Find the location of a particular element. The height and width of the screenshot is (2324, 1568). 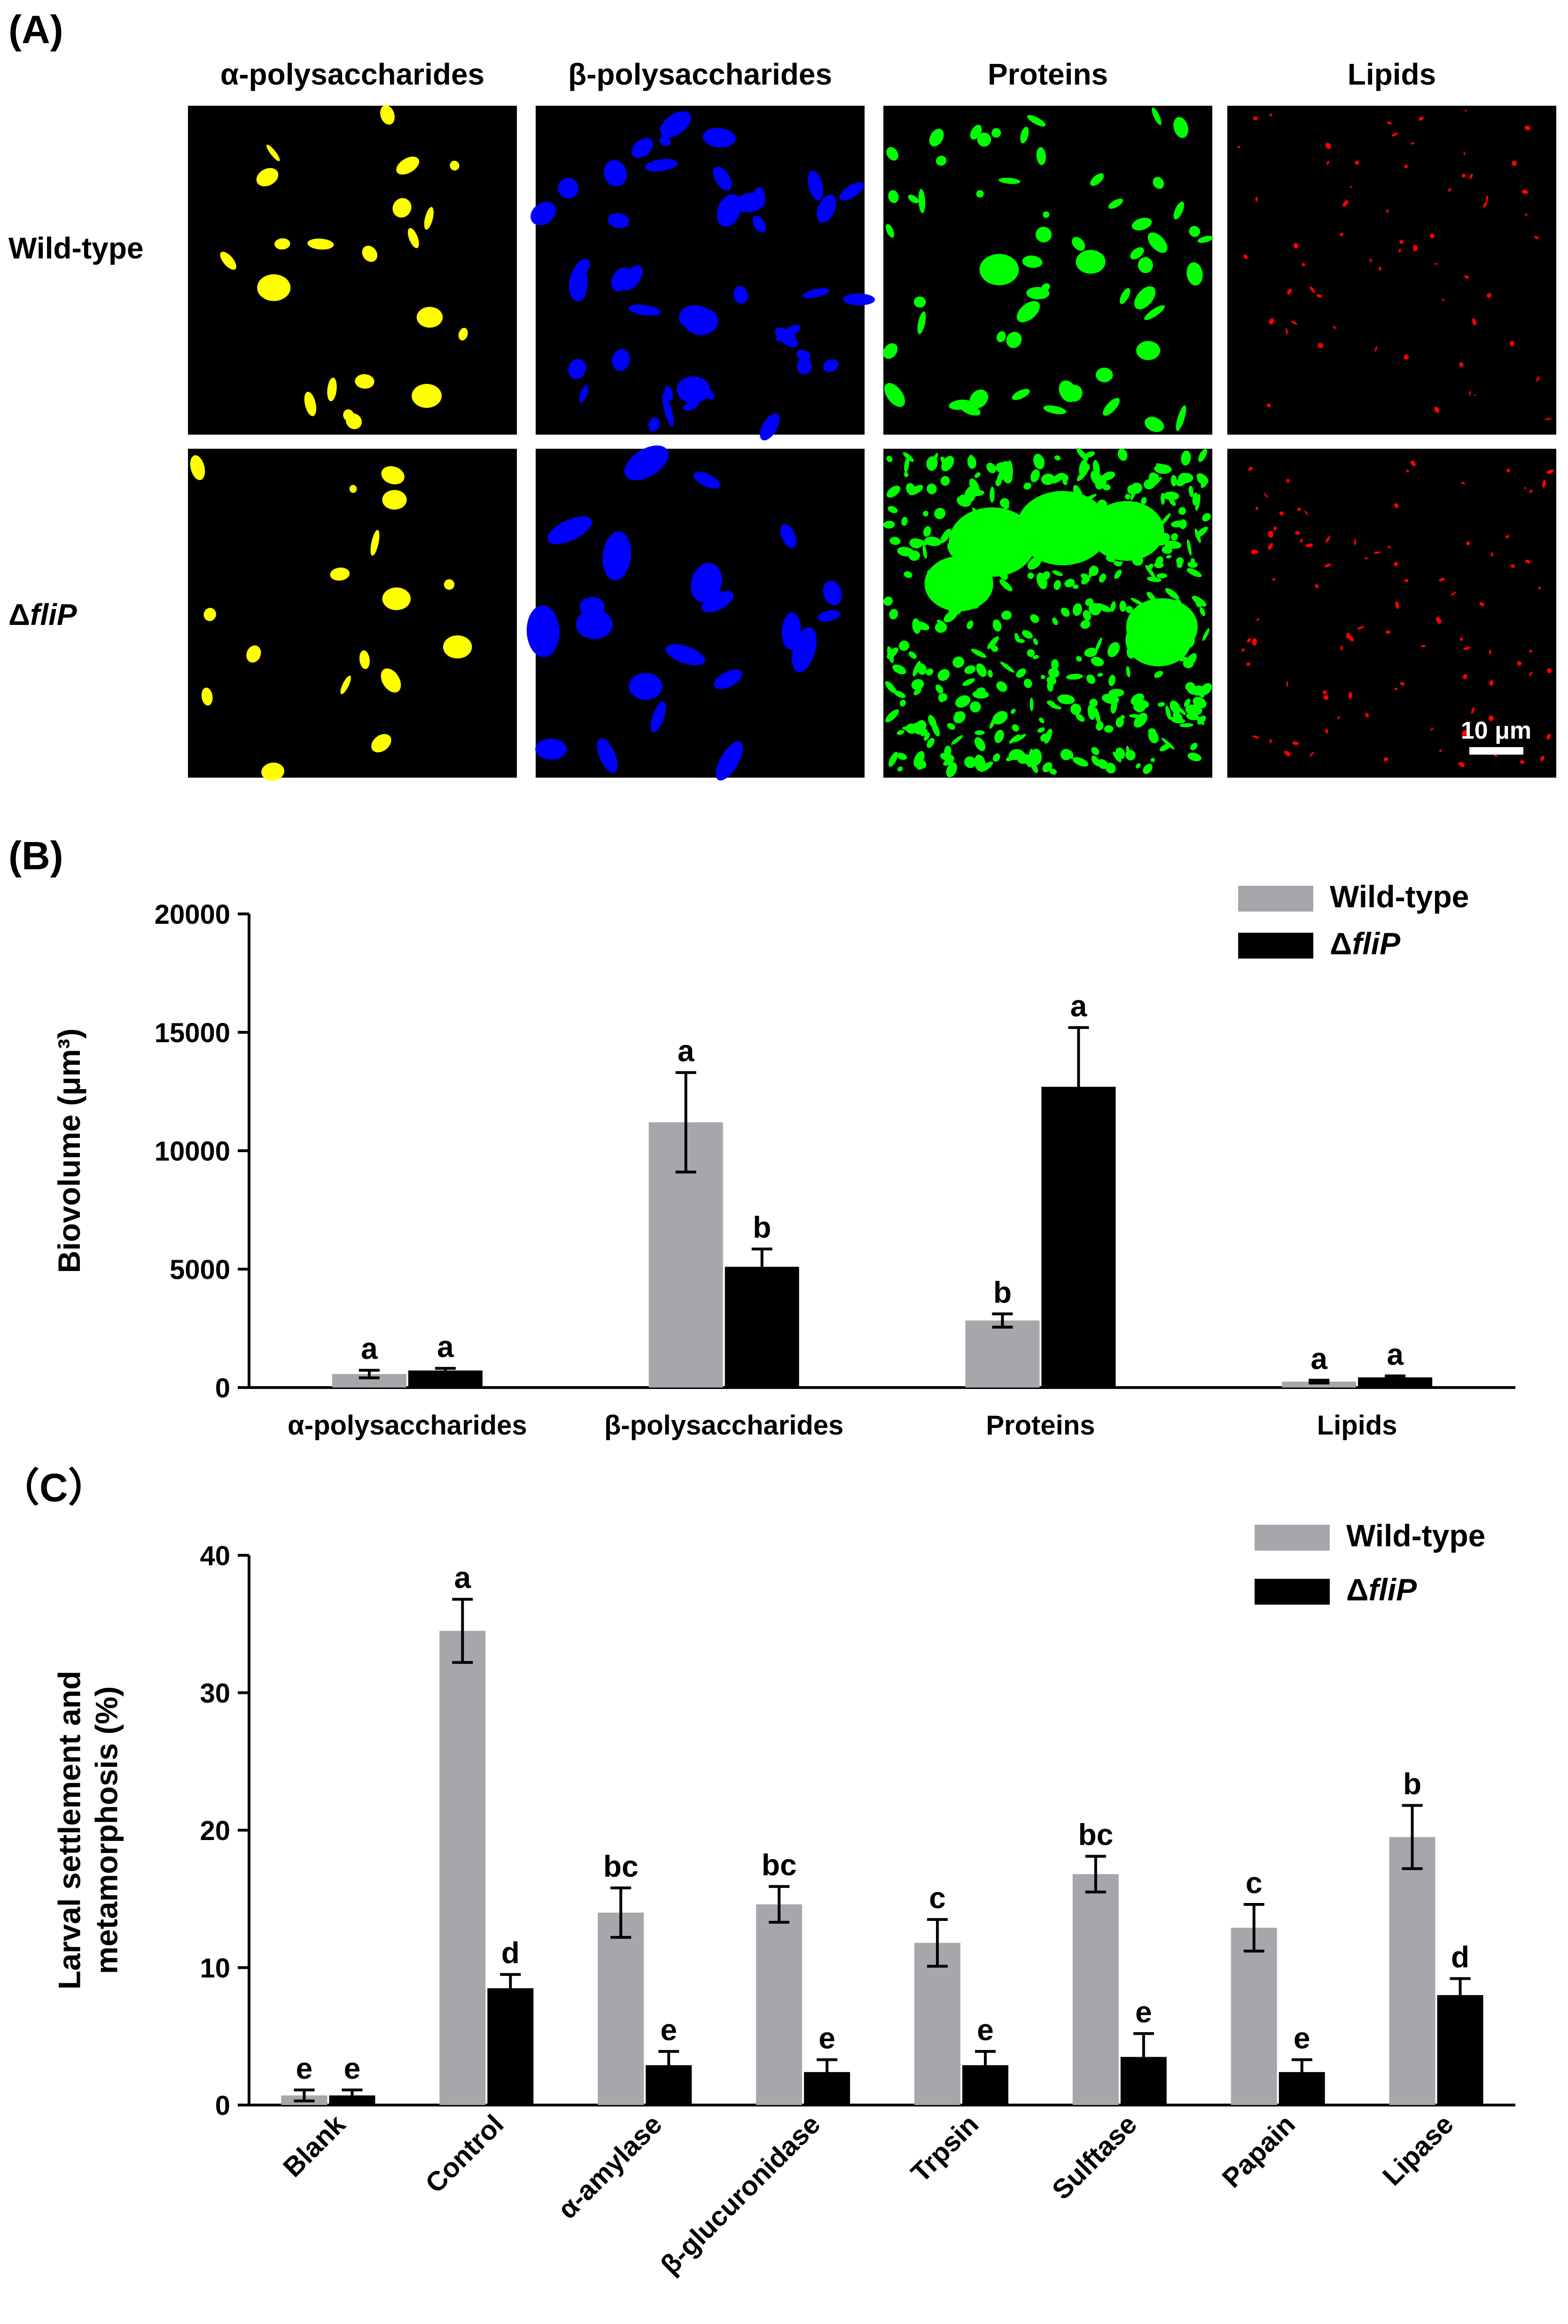

significance-letter: e is located at coordinates (352, 2068).